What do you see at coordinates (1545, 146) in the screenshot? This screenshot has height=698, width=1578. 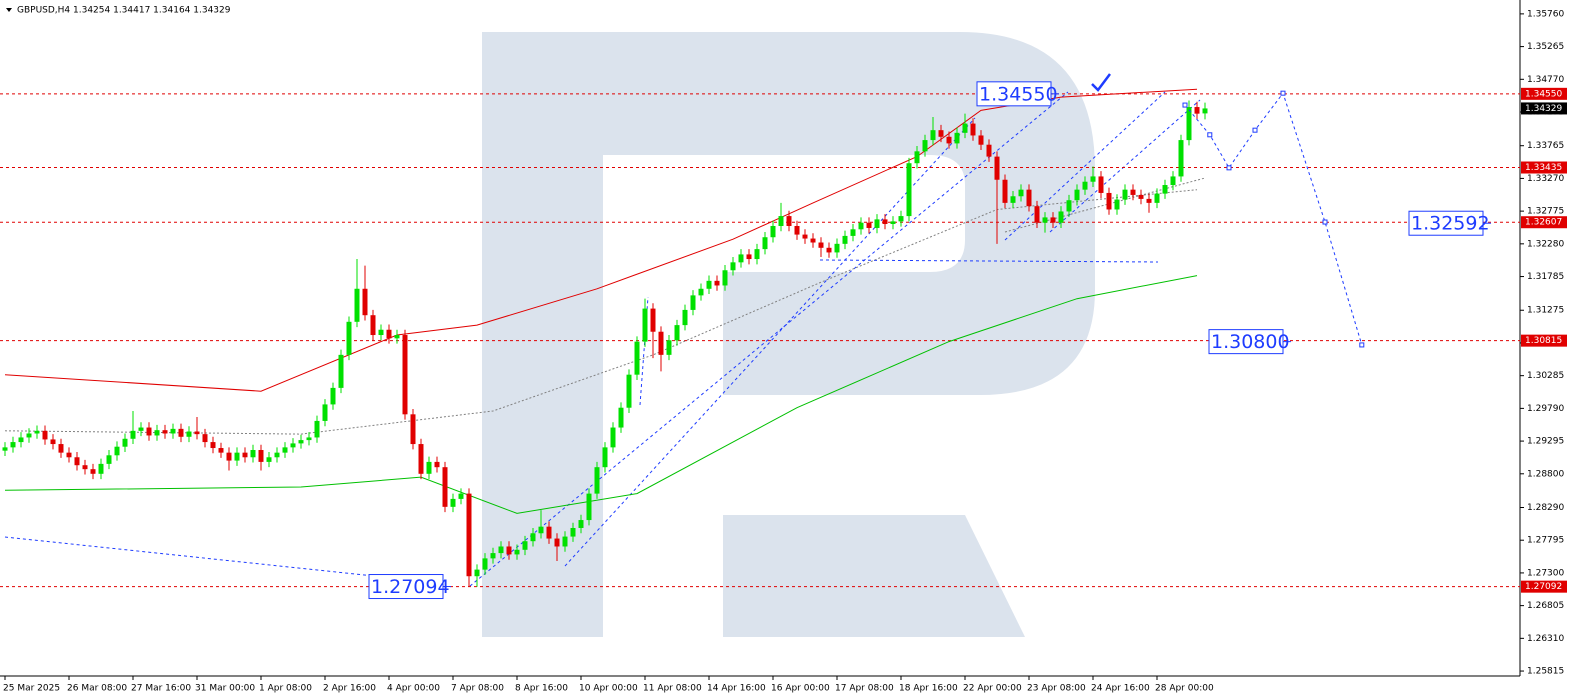 I see `y-tick-label: 1.33765` at bounding box center [1545, 146].